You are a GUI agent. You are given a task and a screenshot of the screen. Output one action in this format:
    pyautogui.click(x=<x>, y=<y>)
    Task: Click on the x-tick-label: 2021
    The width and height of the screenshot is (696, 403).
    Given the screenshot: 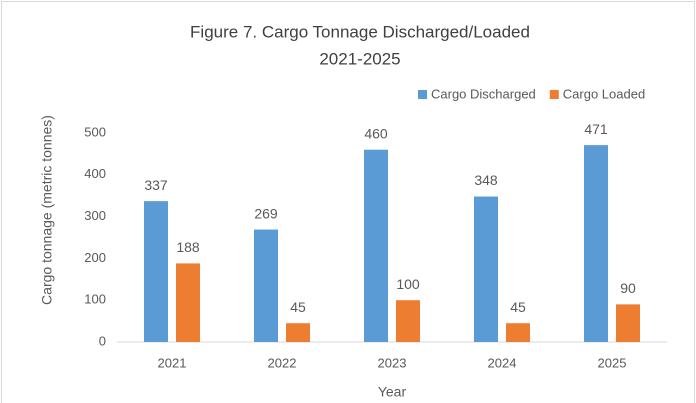 What is the action you would take?
    pyautogui.click(x=172, y=362)
    